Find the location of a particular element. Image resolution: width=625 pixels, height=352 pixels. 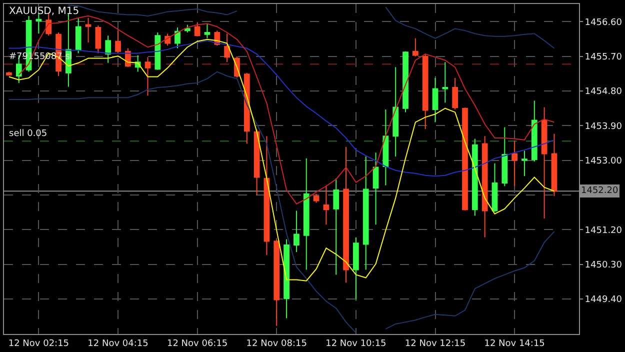

x-tick-label: 12 Nov 02:15 is located at coordinates (39, 343).